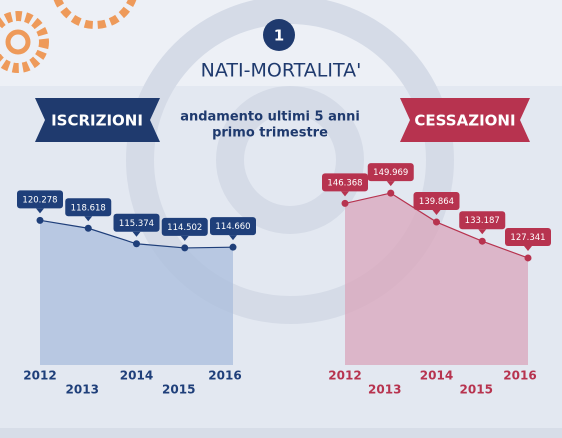 This screenshot has width=562, height=438. I want to click on footer-band, so click(281, 433).